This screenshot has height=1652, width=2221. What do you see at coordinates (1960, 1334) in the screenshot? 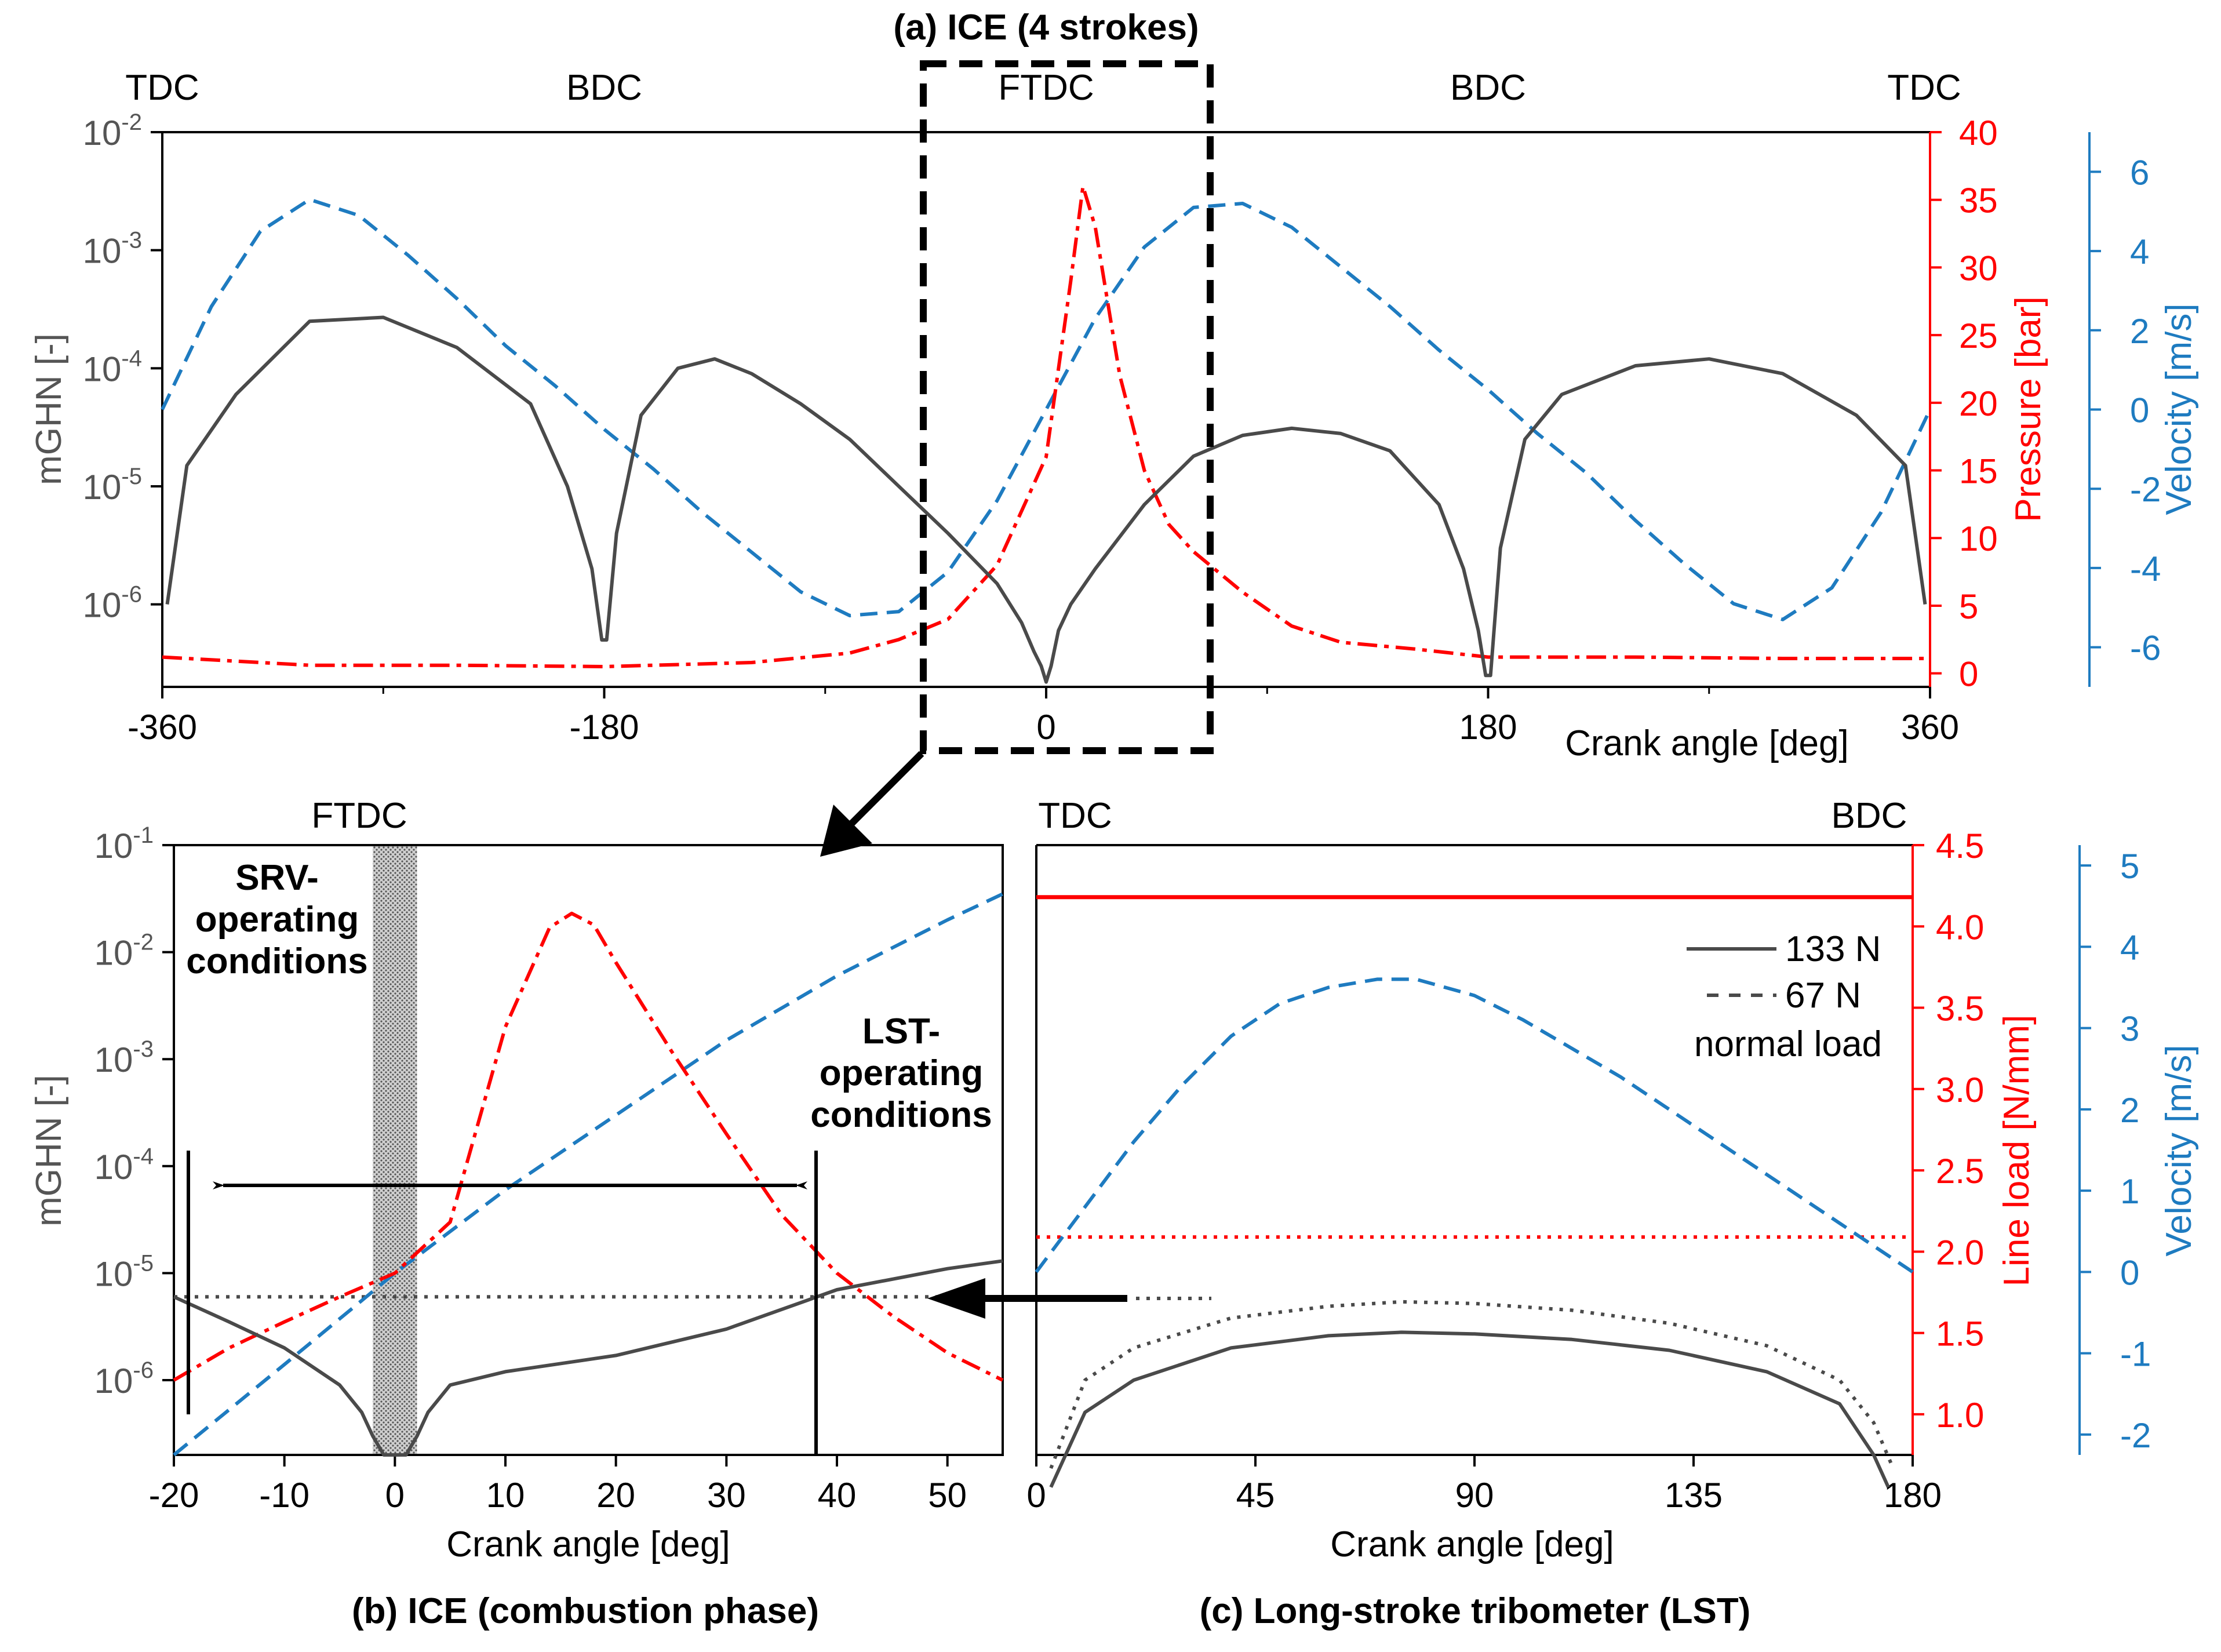
I see `panel-c-lineload-tick-label: 1.5` at bounding box center [1960, 1334].